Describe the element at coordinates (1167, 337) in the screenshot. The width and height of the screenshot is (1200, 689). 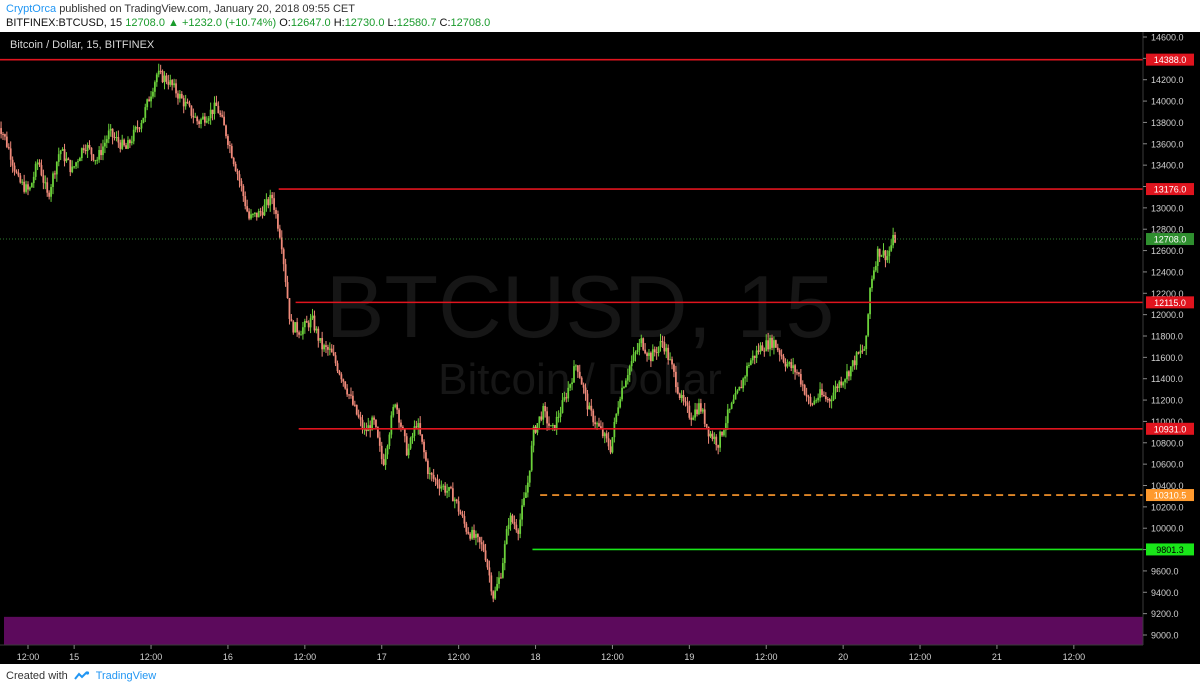
I see `y-tick-label: 11800.0` at that location.